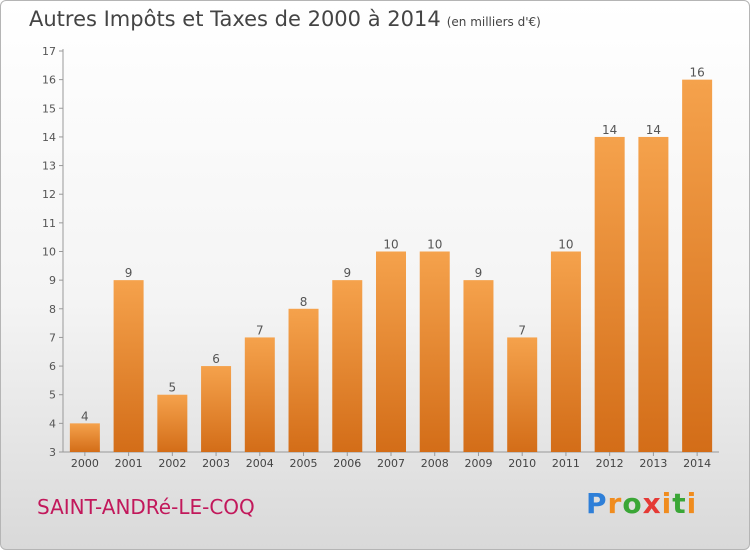 The width and height of the screenshot is (750, 550). Describe the element at coordinates (49, 223) in the screenshot. I see `y-tick-label: 11` at that location.